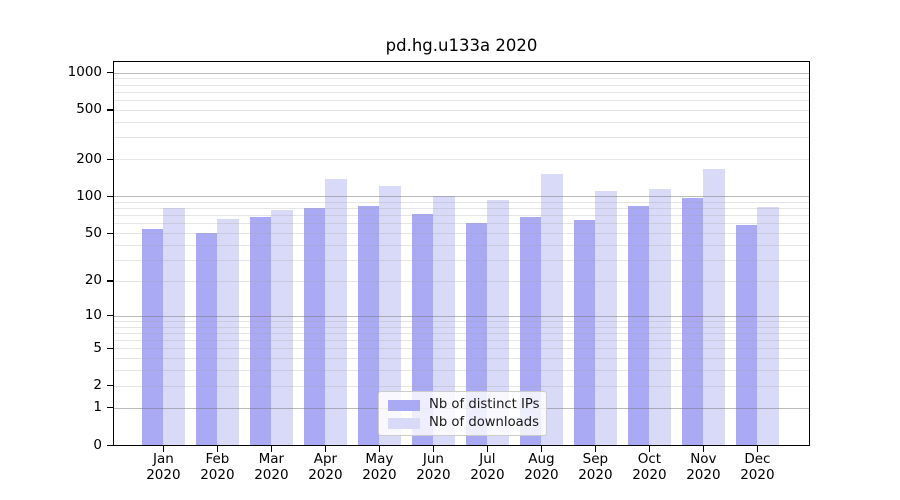  What do you see at coordinates (461, 45) in the screenshot?
I see `chart-title: pd.hg.u133a 2020` at bounding box center [461, 45].